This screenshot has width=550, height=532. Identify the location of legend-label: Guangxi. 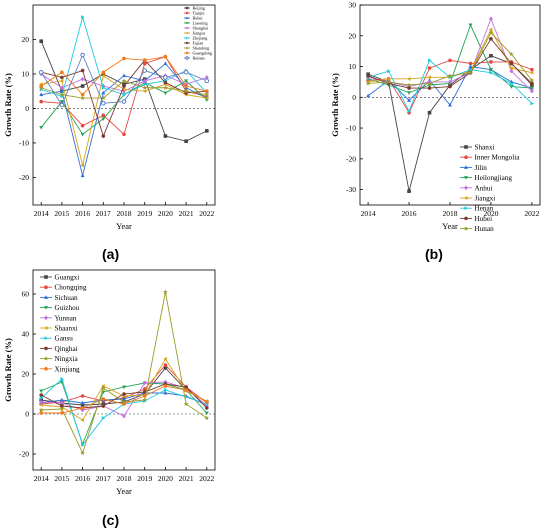
(67, 278).